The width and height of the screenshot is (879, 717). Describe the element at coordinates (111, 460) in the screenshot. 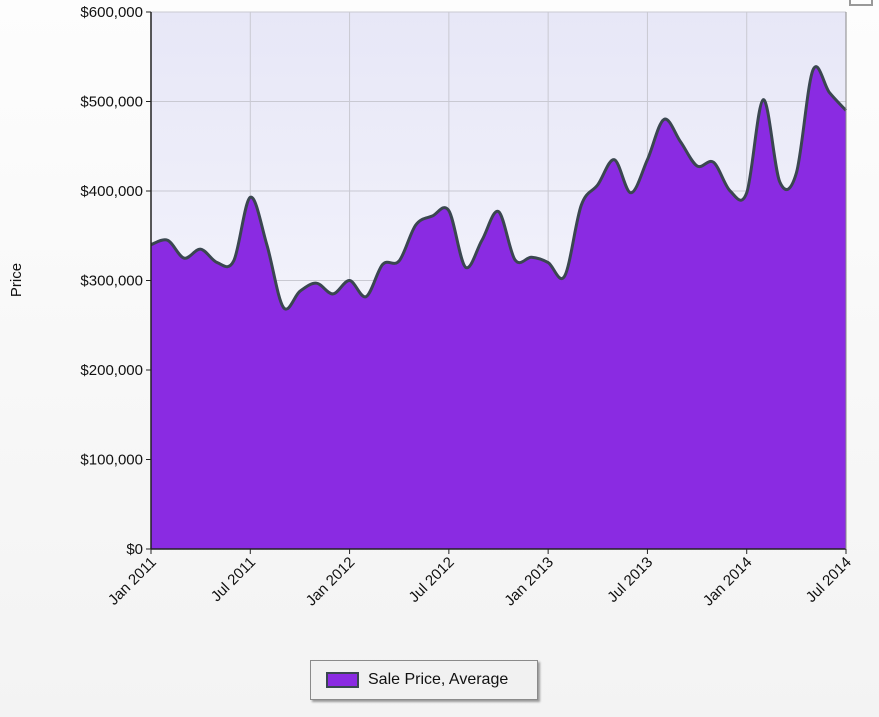

I see `y-tick-label: $100,000` at that location.